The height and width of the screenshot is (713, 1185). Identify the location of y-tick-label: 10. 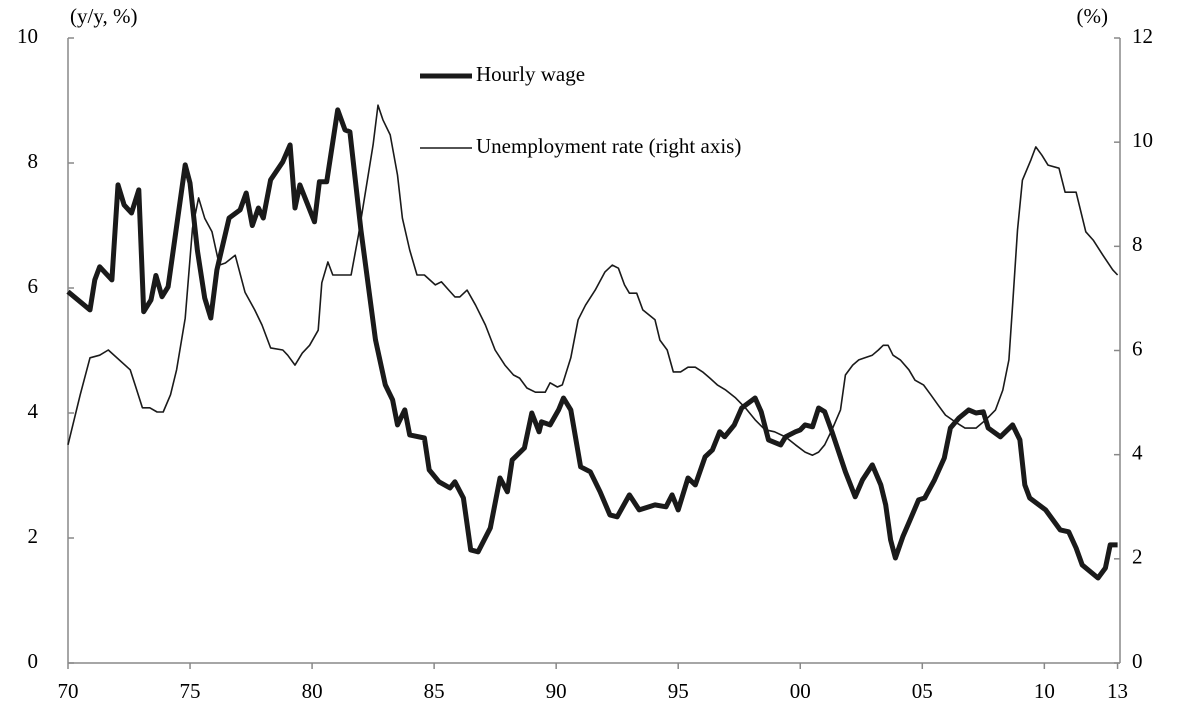
(27, 36).